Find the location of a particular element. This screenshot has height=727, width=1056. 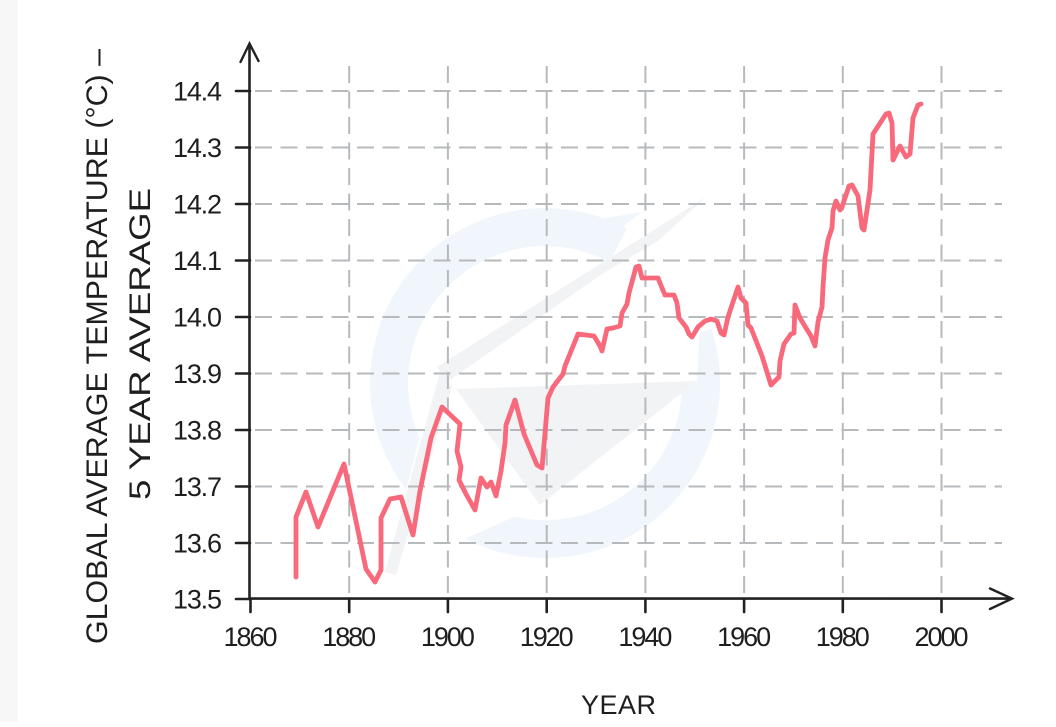

svg-text: 2000 is located at coordinates (942, 637).